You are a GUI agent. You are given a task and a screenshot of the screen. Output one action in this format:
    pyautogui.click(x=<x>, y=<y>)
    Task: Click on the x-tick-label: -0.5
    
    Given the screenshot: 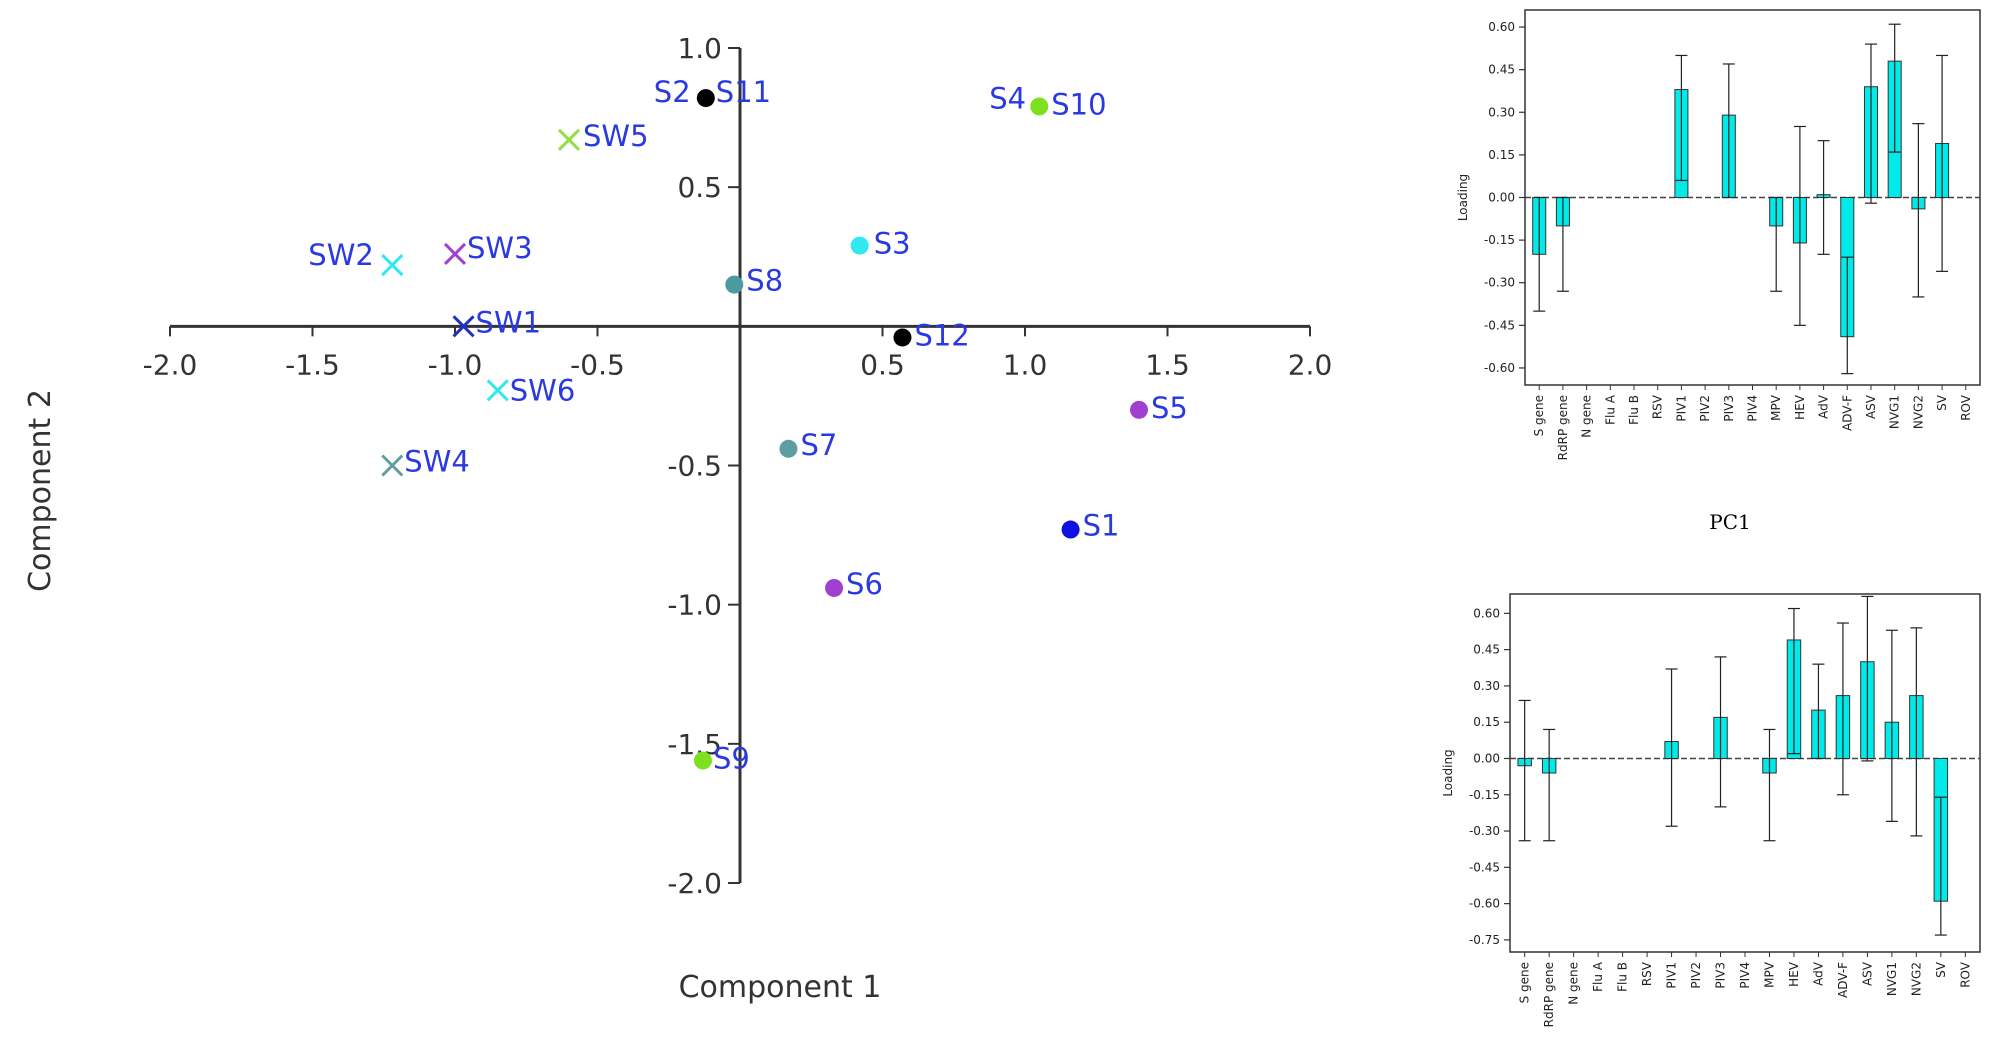 What is the action you would take?
    pyautogui.click(x=597, y=364)
    